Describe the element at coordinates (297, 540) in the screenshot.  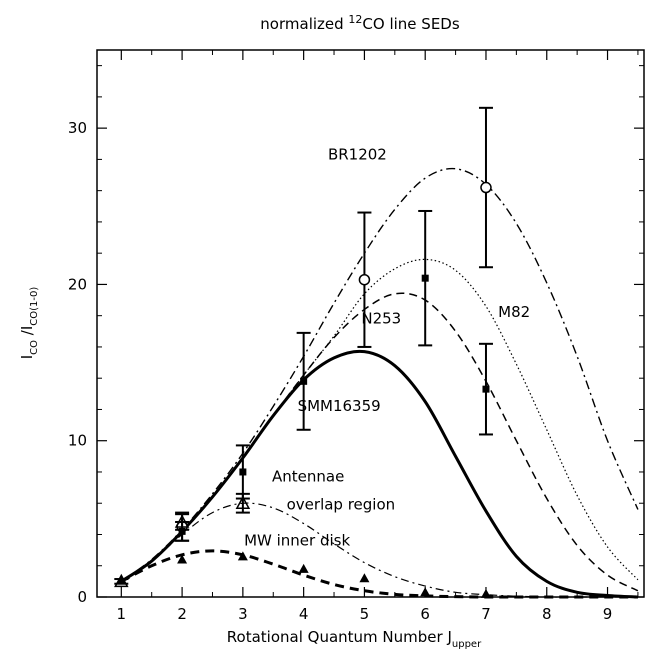
I see `label-mw: MW inner disk` at that location.